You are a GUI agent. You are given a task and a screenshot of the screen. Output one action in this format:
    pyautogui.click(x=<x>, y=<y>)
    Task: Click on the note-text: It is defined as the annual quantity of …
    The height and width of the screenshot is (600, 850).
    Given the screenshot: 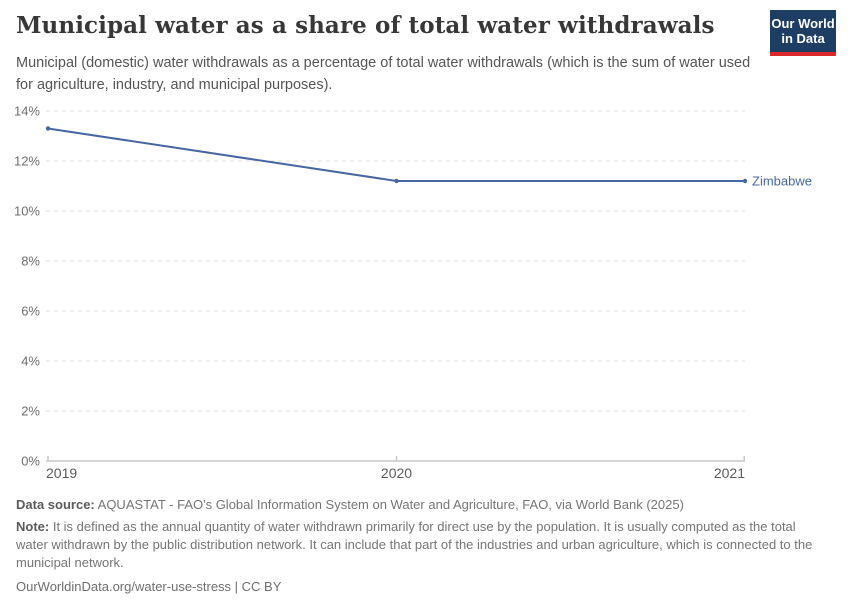 What is the action you would take?
    pyautogui.click(x=414, y=544)
    